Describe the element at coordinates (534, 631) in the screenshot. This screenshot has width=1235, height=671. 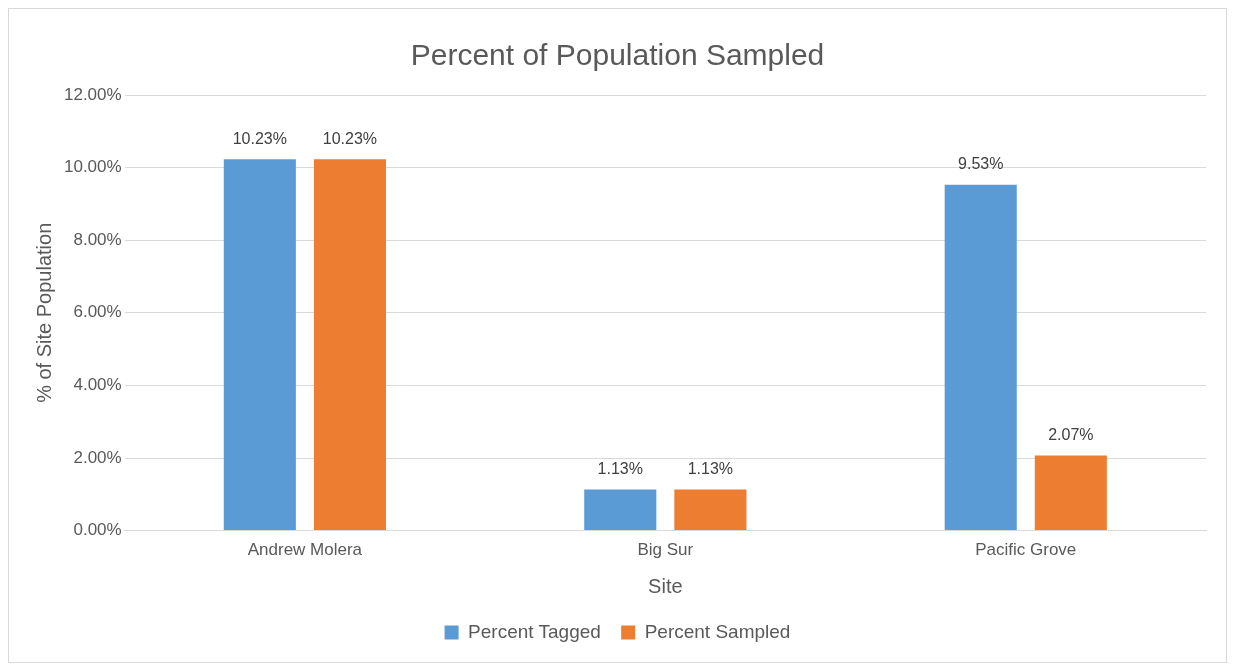
I see `legend-label: Percent Tagged` at that location.